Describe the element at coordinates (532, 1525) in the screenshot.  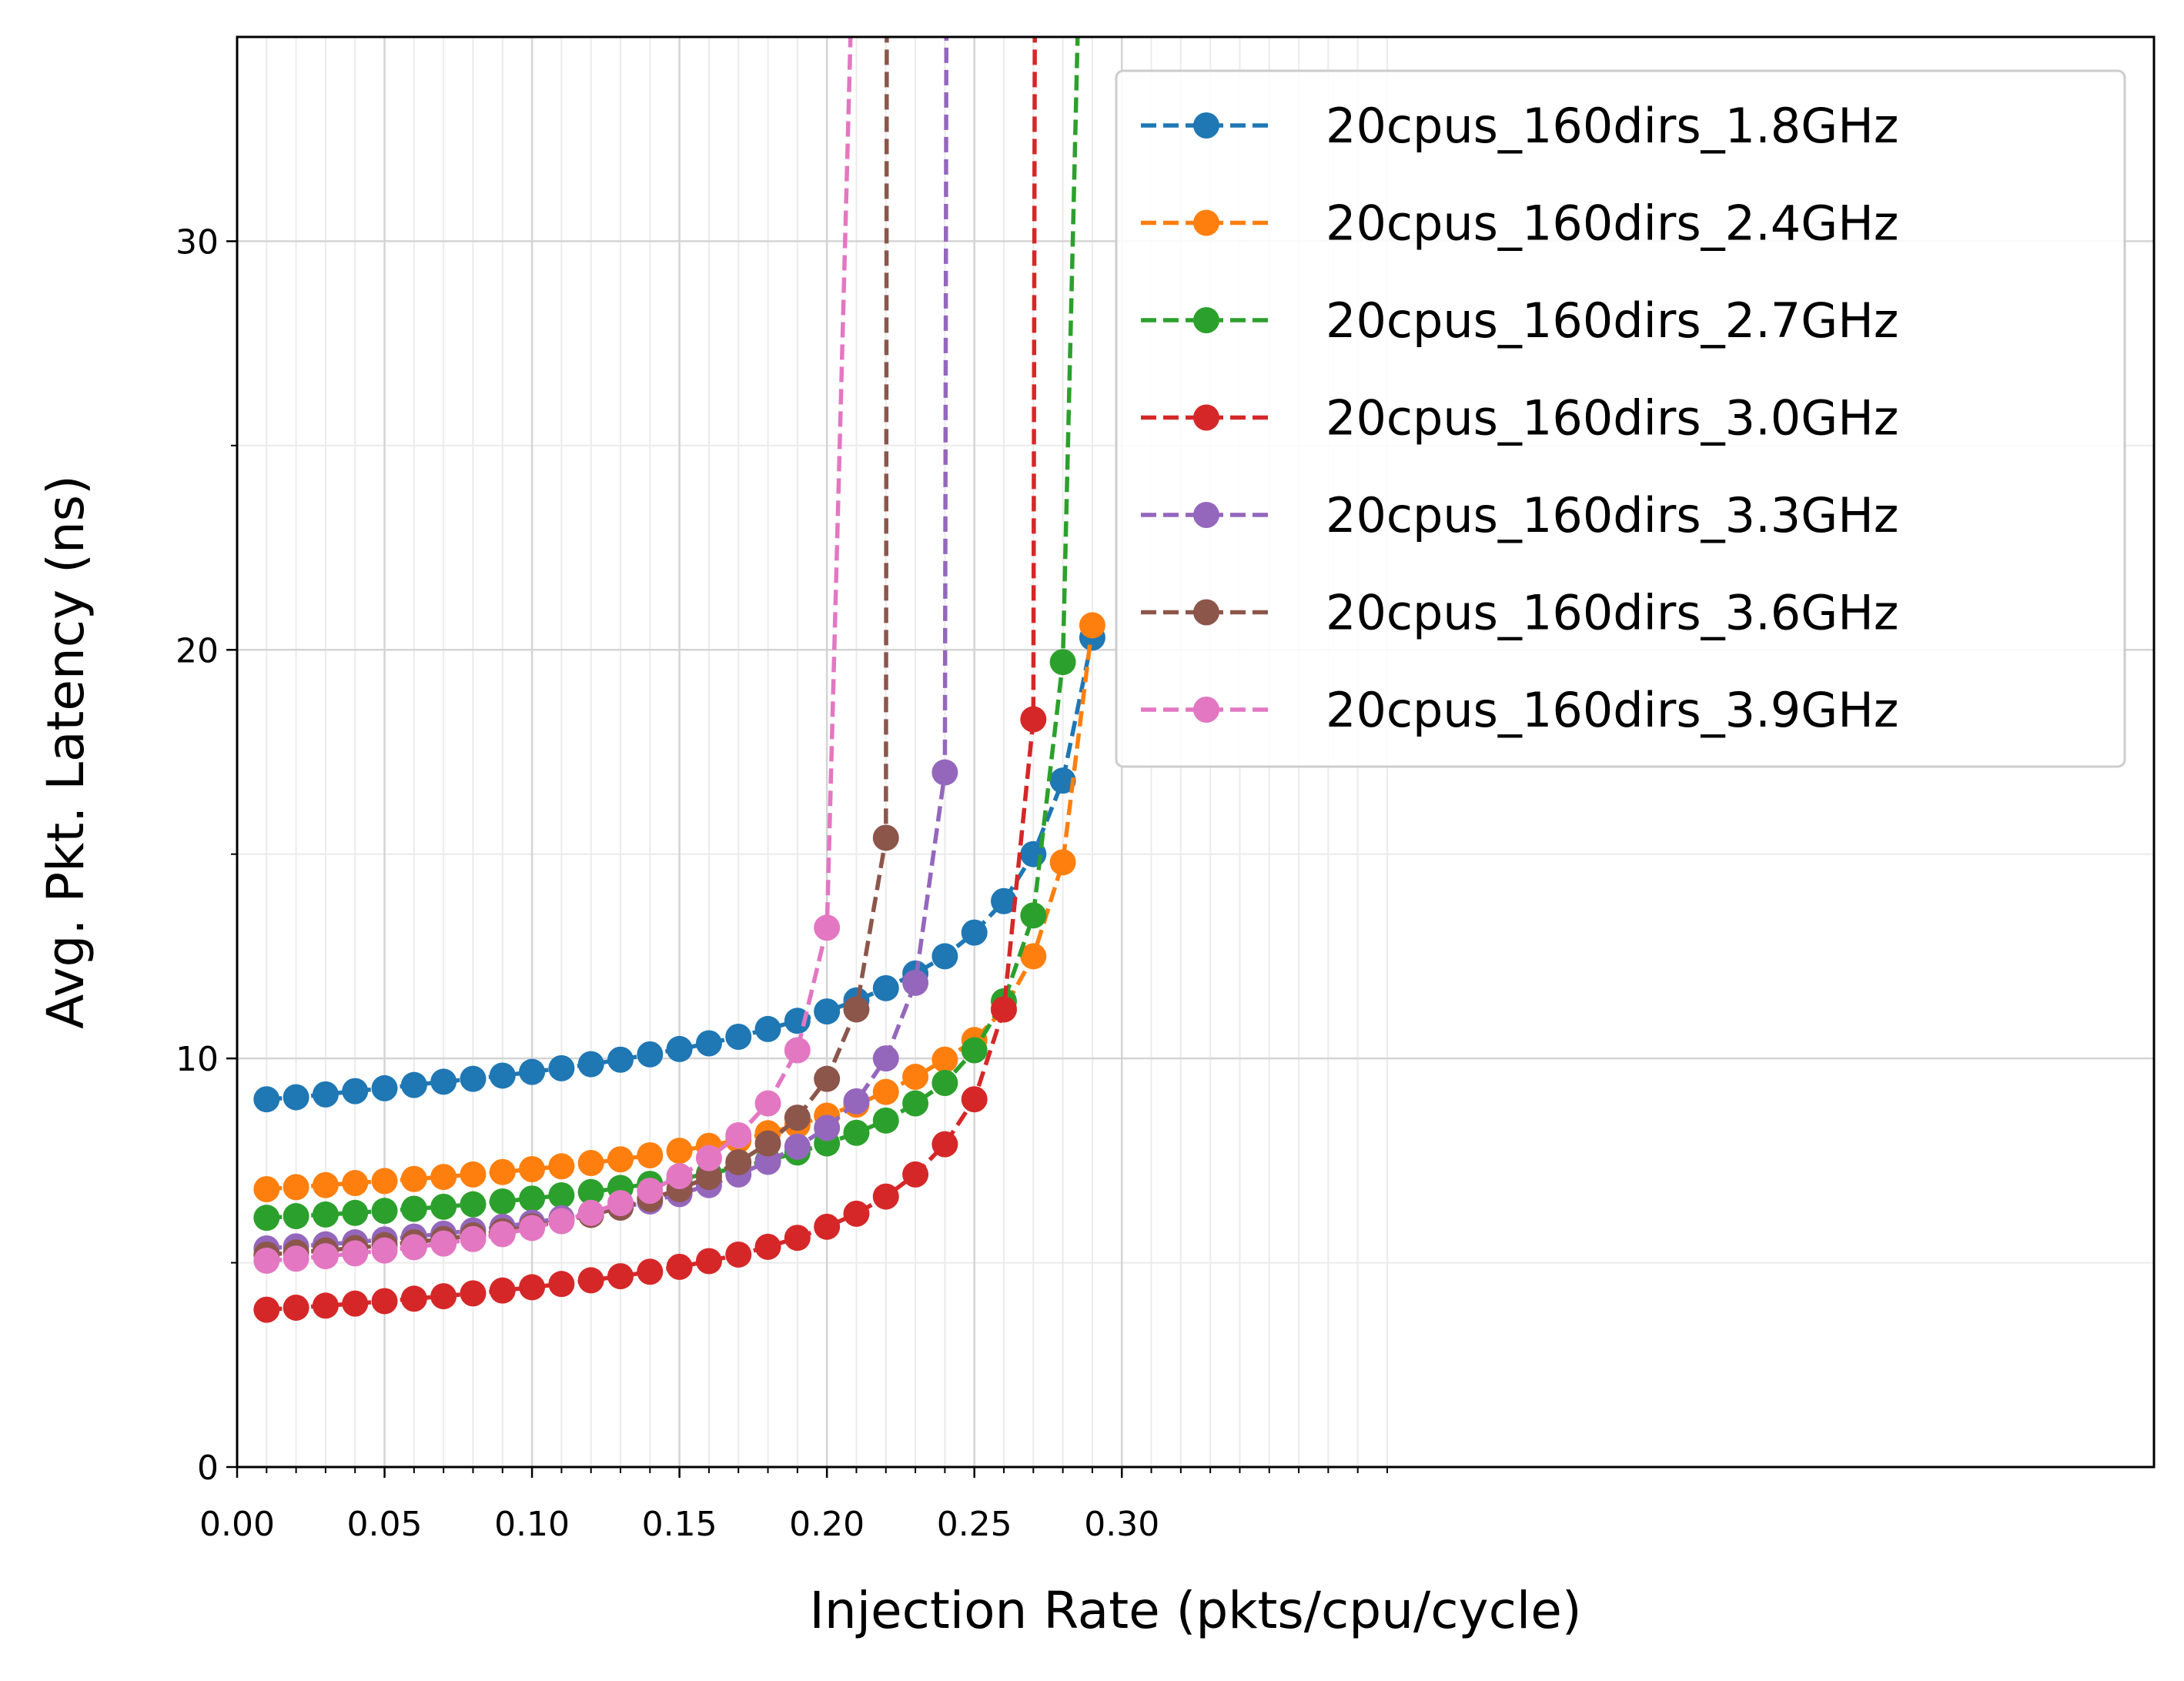
I see `x-tick-label: 0.10` at that location.